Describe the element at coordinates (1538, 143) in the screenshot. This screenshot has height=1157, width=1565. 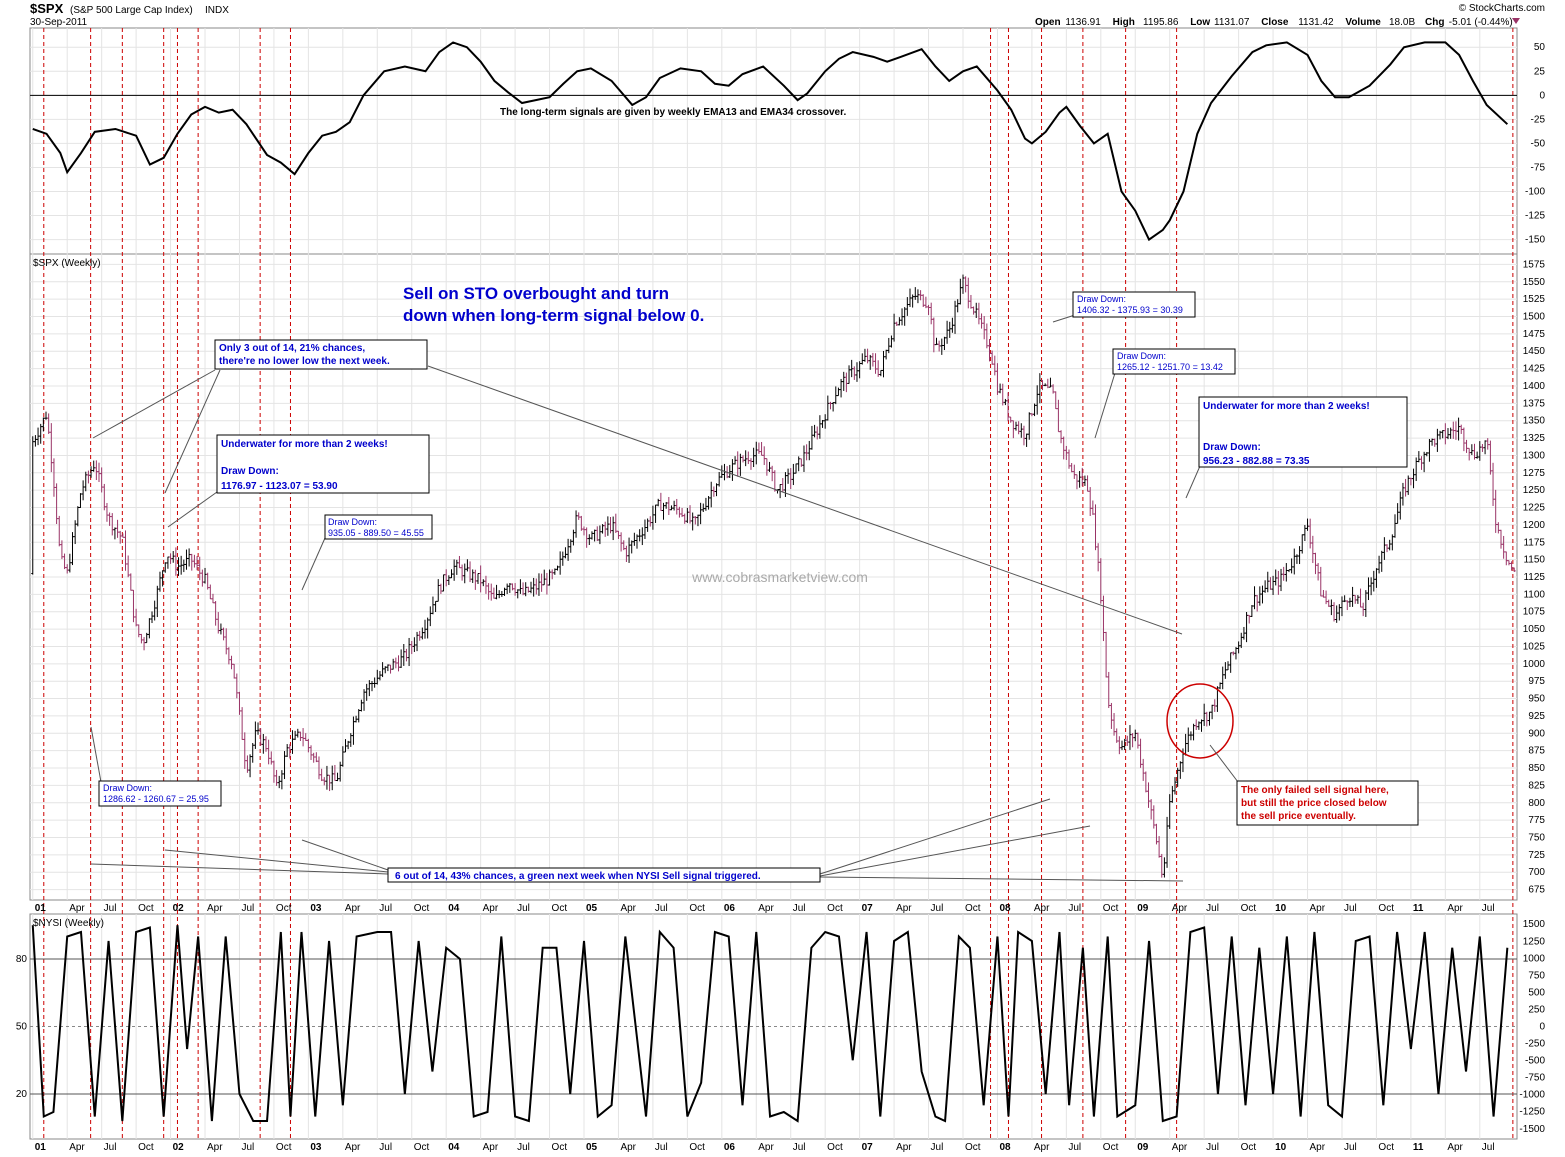
I see `signal-y-tick: -50` at that location.